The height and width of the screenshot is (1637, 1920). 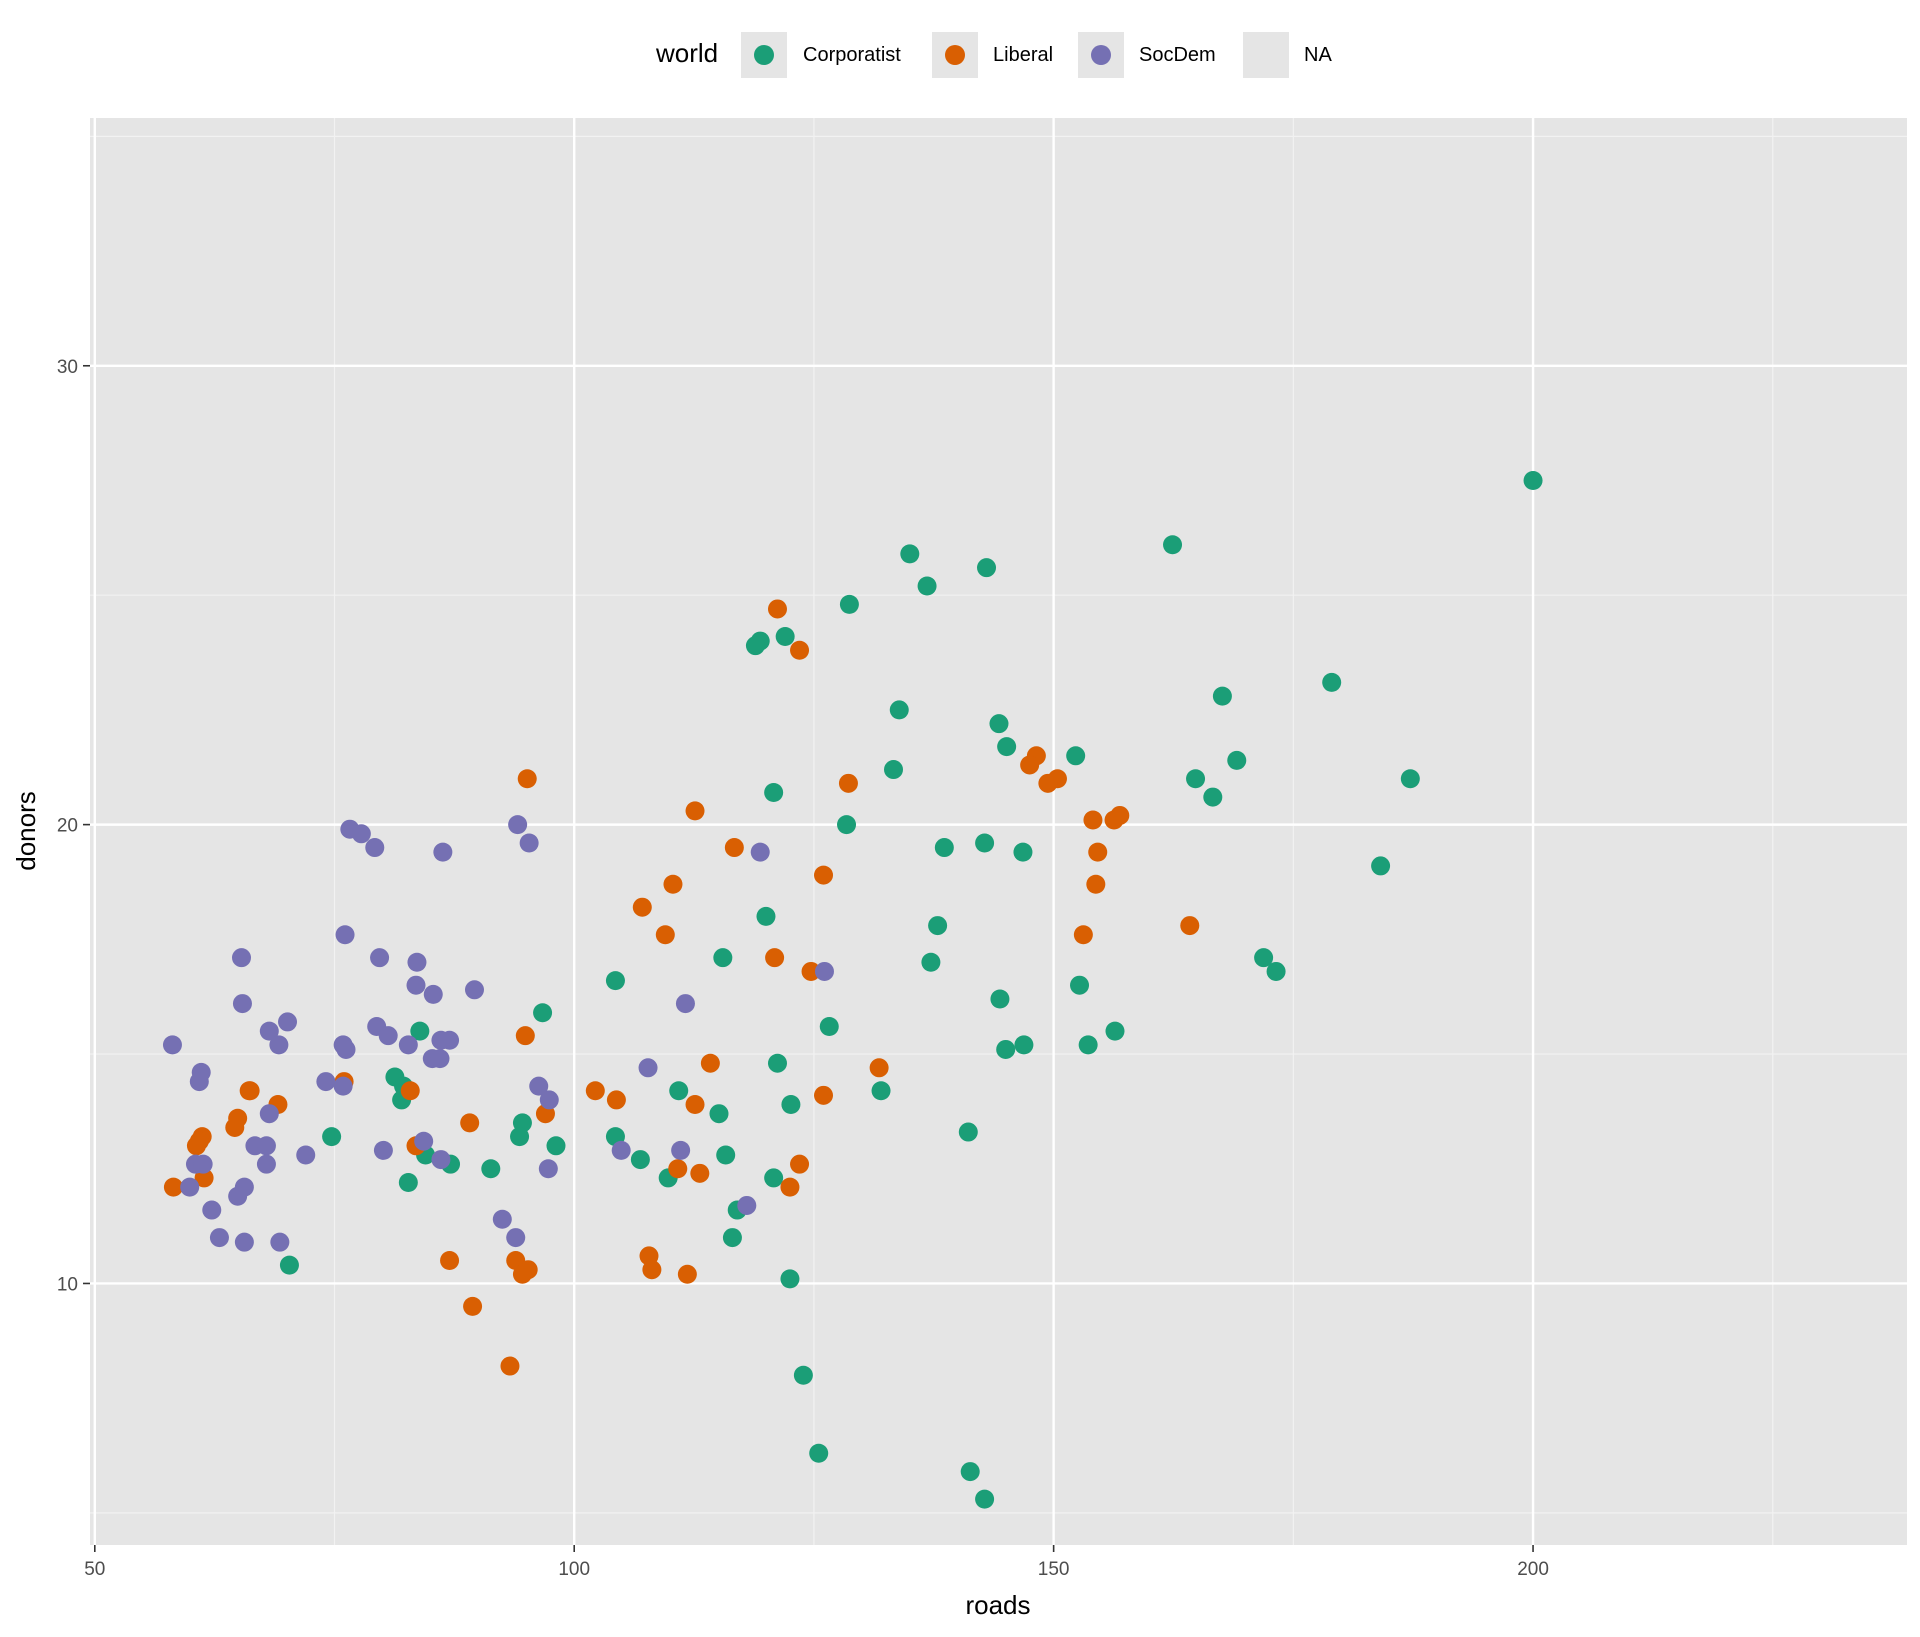 What do you see at coordinates (67, 826) in the screenshot?
I see `y-tick-label: 20` at bounding box center [67, 826].